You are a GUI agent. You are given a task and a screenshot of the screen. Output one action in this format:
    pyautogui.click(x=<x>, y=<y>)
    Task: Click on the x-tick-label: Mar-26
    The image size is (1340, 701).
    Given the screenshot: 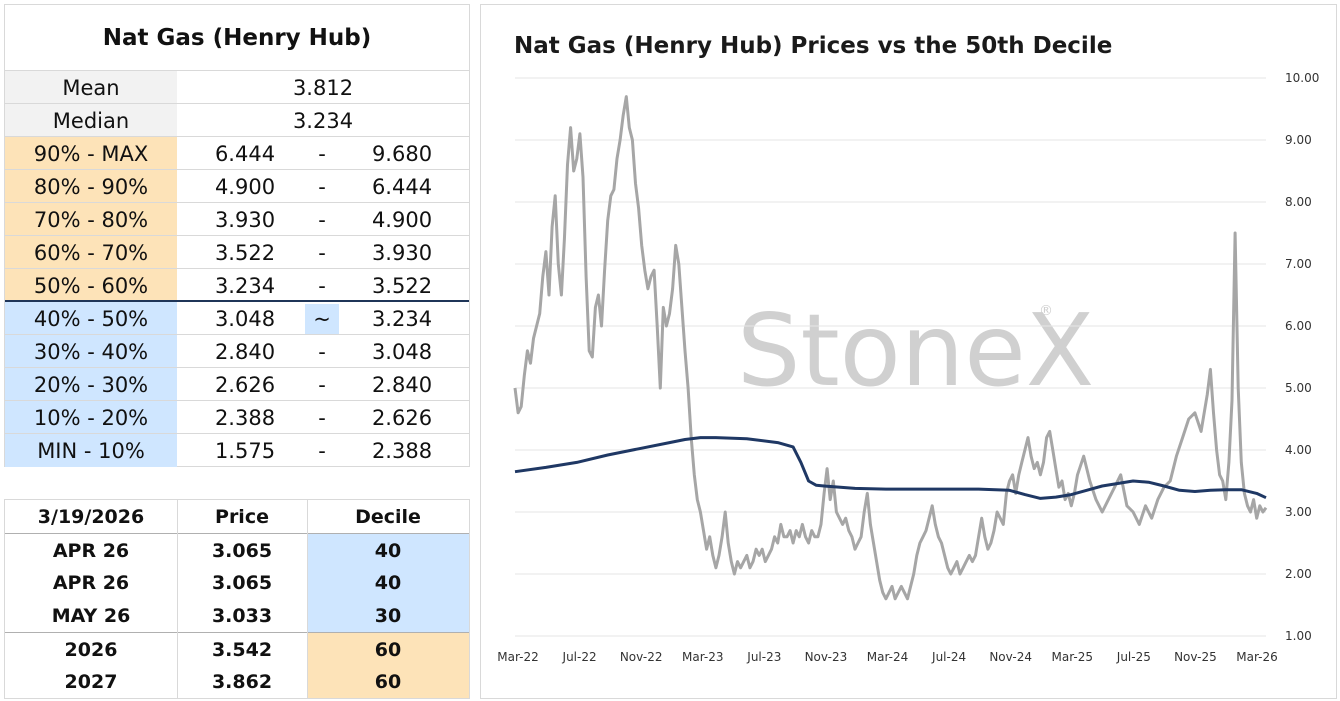 What is the action you would take?
    pyautogui.click(x=1256, y=657)
    